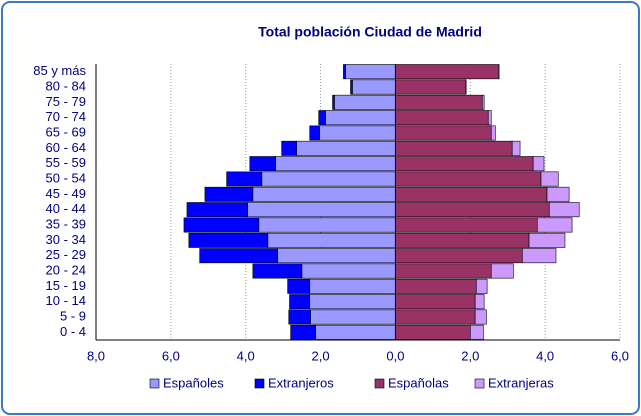 The width and height of the screenshot is (641, 416). I want to click on y-tick-label: 45 - 49, so click(66, 193).